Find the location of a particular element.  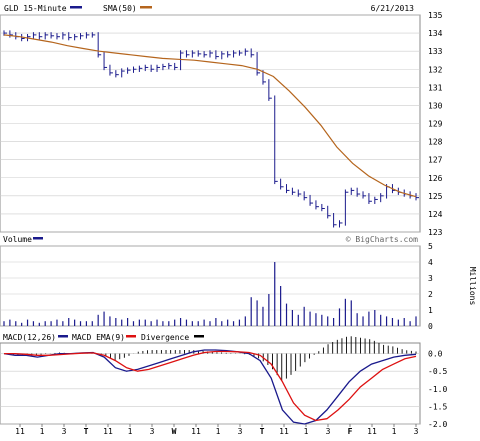

price-tick-label: 134 is located at coordinates (435, 33).